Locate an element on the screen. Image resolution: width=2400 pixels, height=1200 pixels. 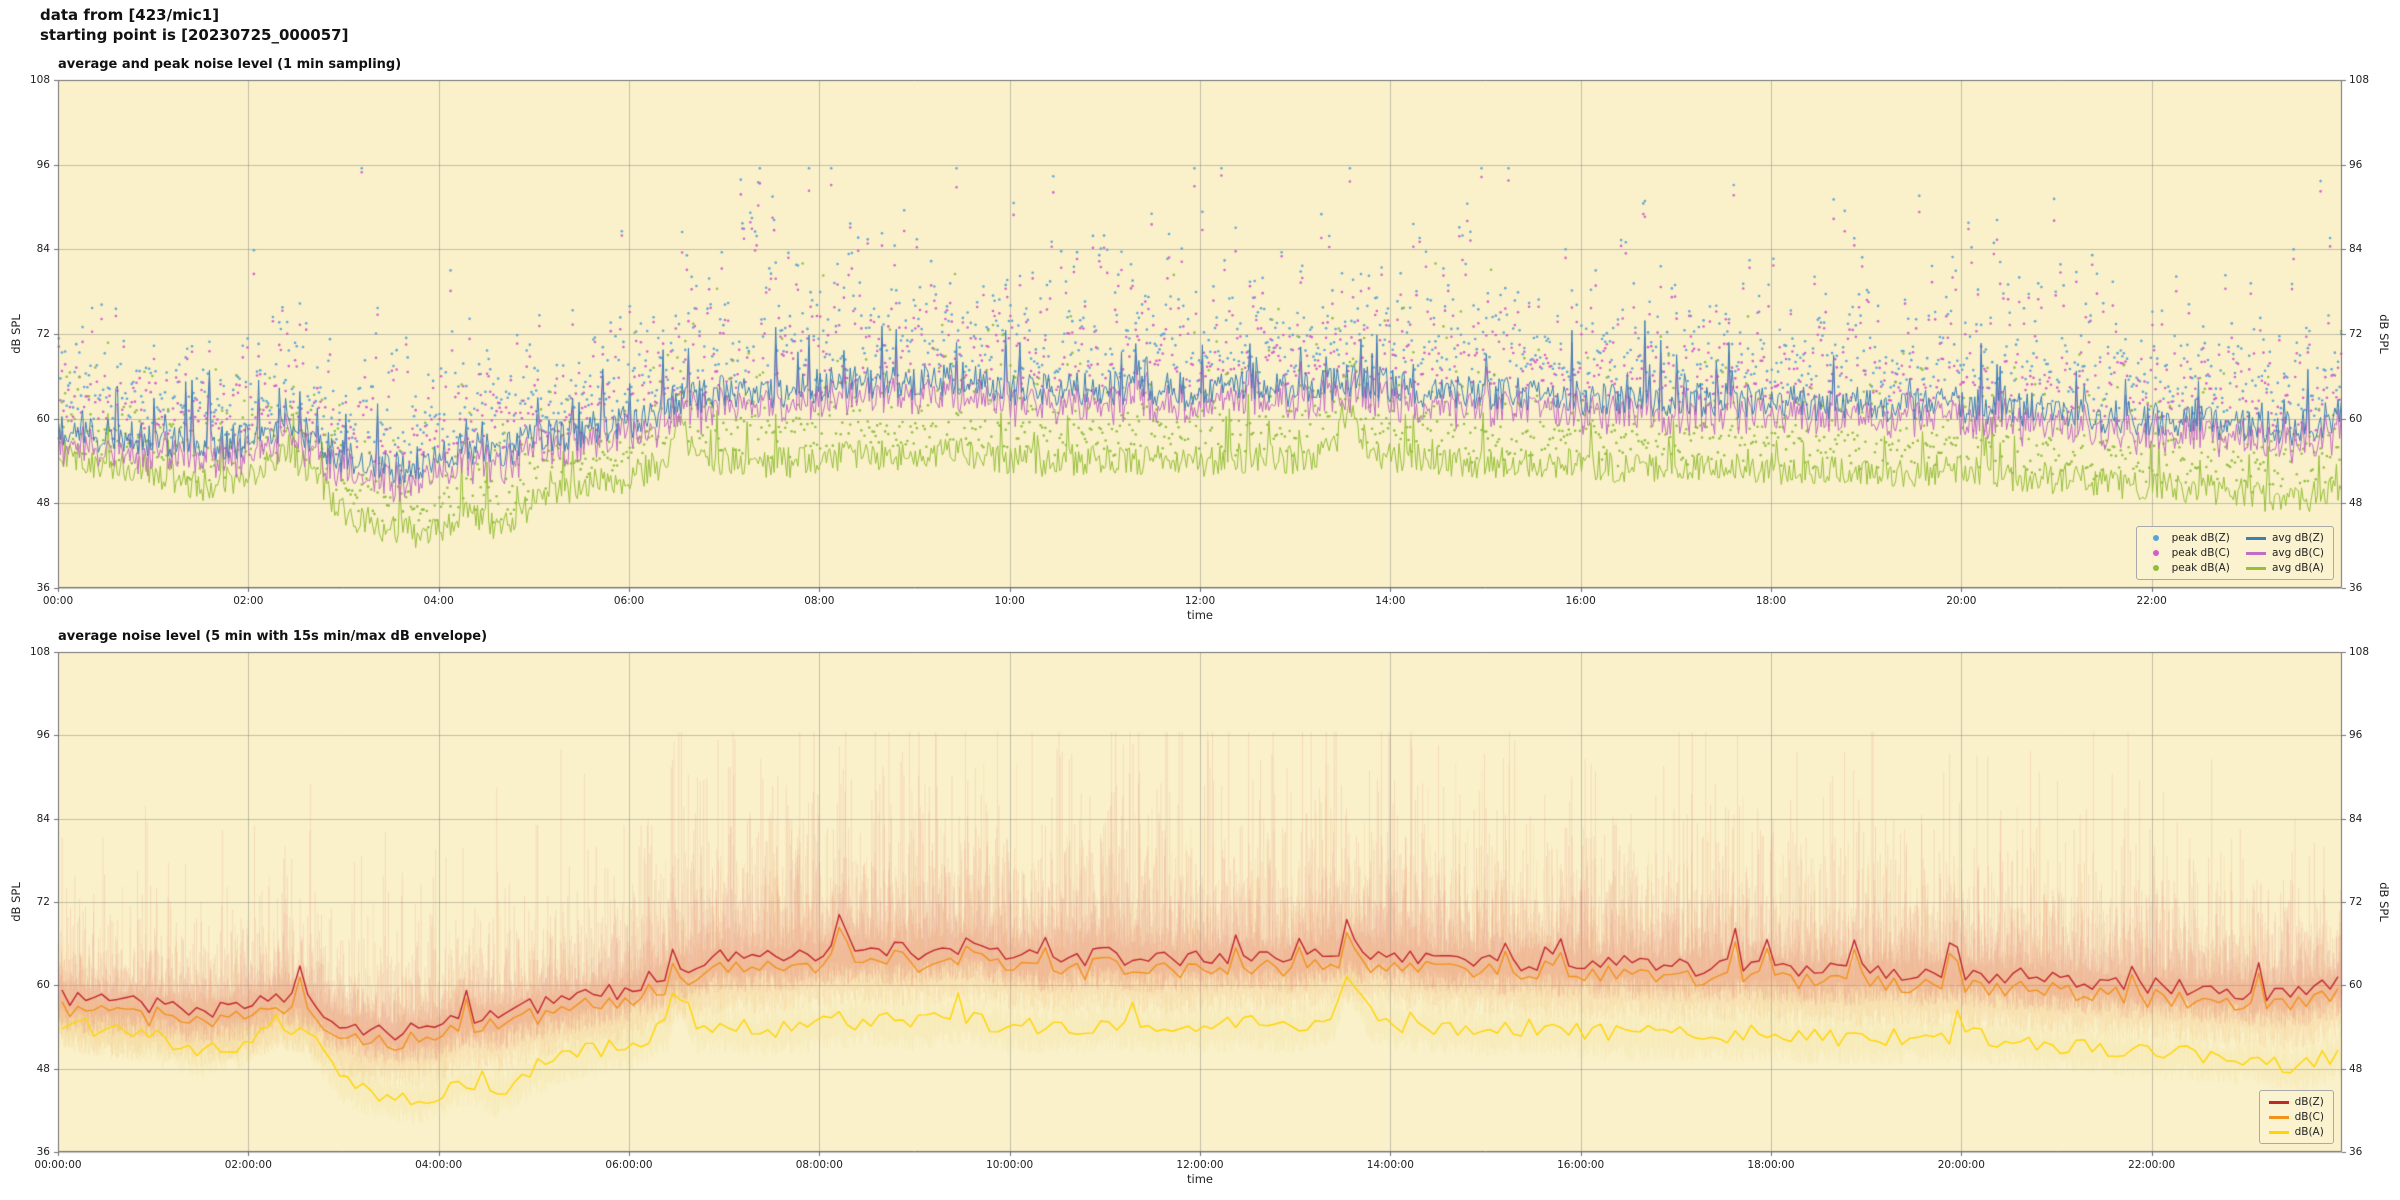
legend-label: peak dB(A) is located at coordinates (2200, 568).